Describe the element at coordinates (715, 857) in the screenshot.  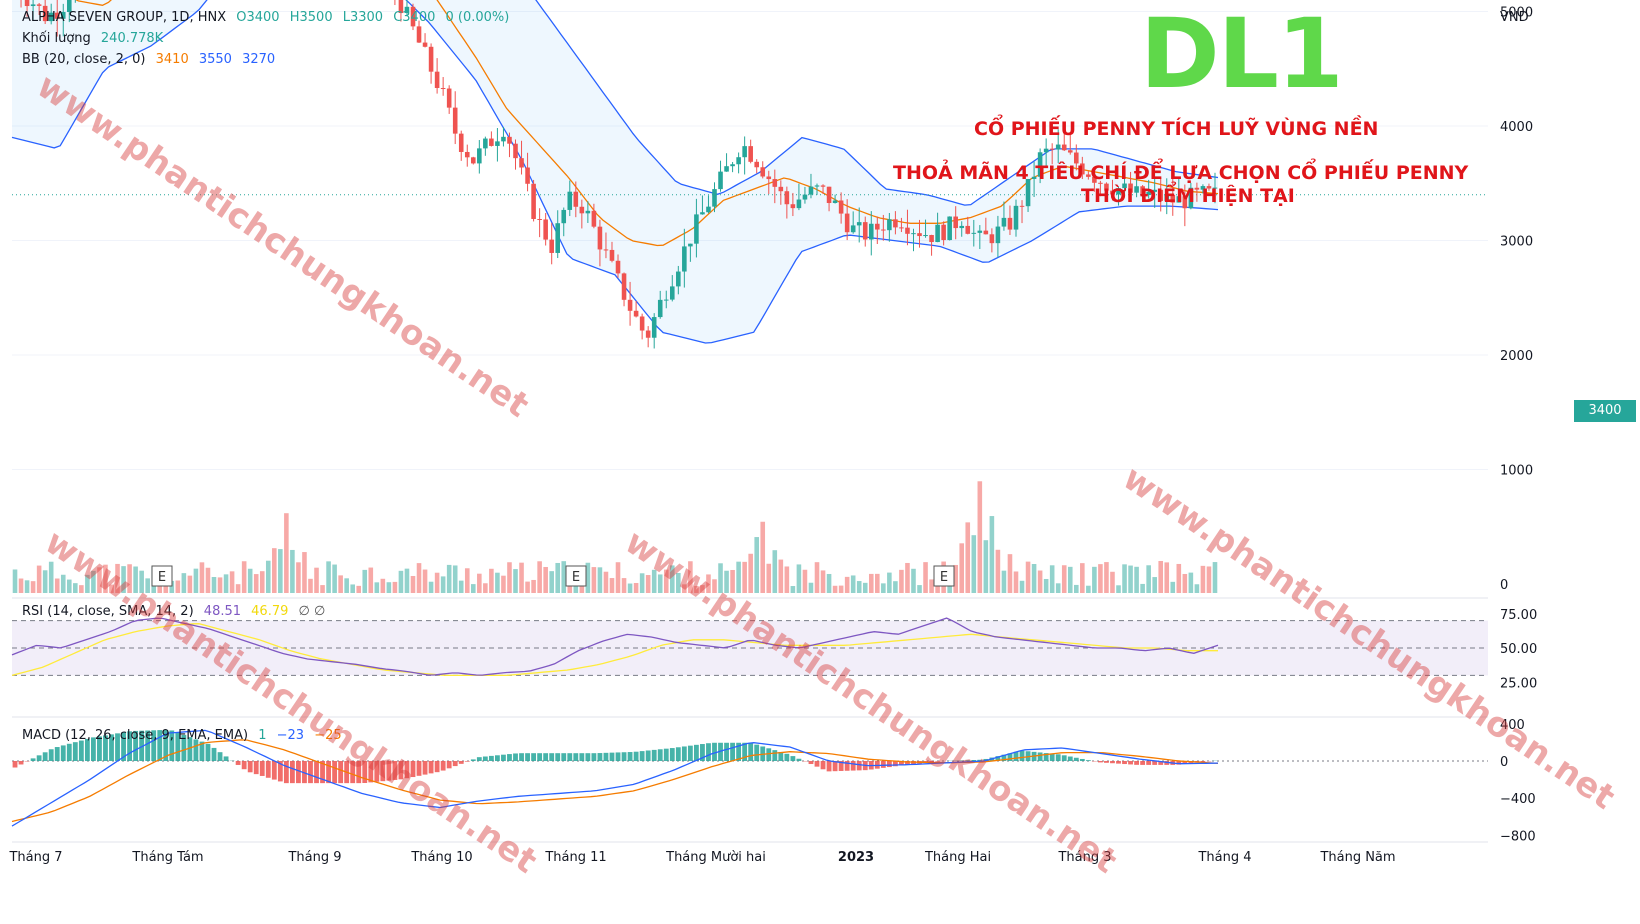
I see `time-axis-label: Tháng Mười hai` at that location.